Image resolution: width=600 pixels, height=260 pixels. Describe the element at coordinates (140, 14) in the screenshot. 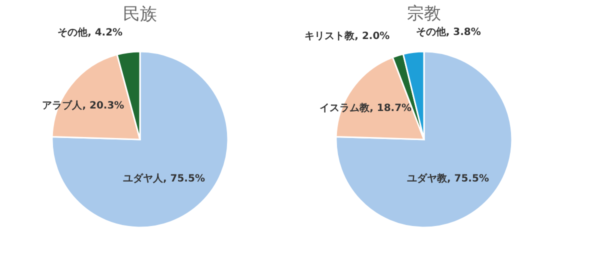

I see `chart-title: 民族` at that location.